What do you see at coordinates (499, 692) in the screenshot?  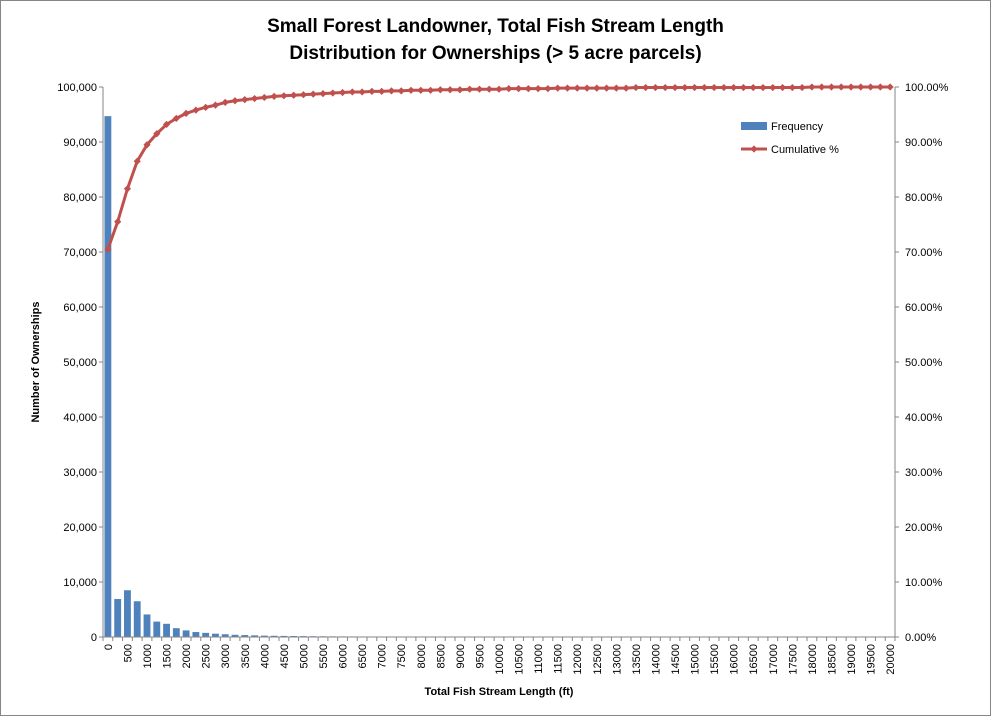 I see `x-axis-title: Total Fish Stream Length (ft)` at bounding box center [499, 692].